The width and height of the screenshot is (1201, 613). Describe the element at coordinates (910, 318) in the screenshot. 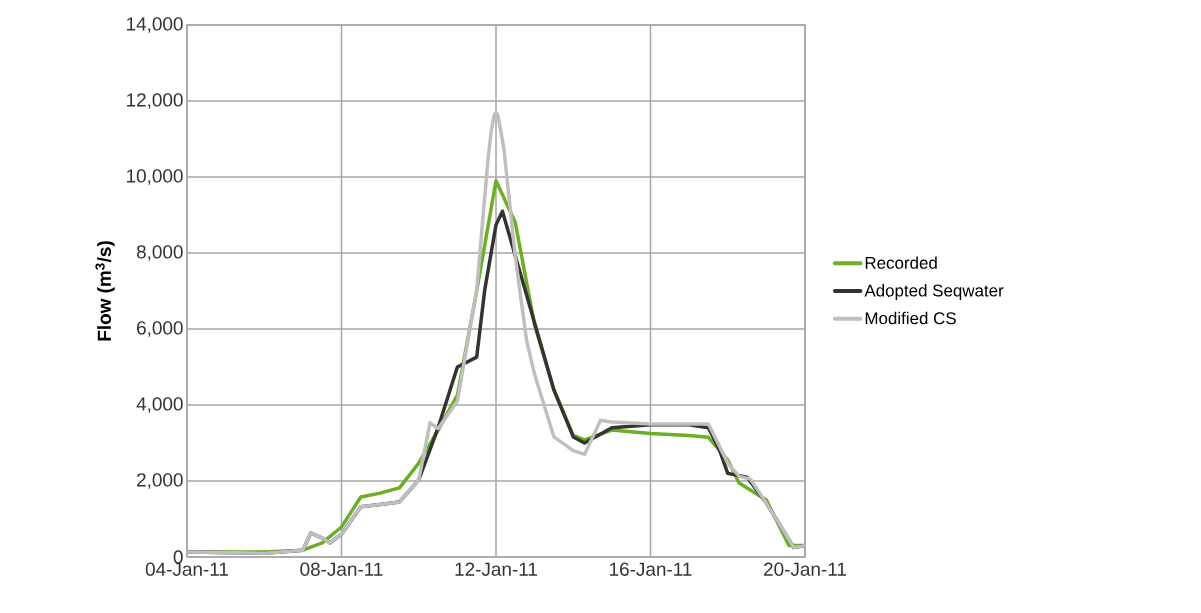

I see `legend-label: Modified CS` at that location.